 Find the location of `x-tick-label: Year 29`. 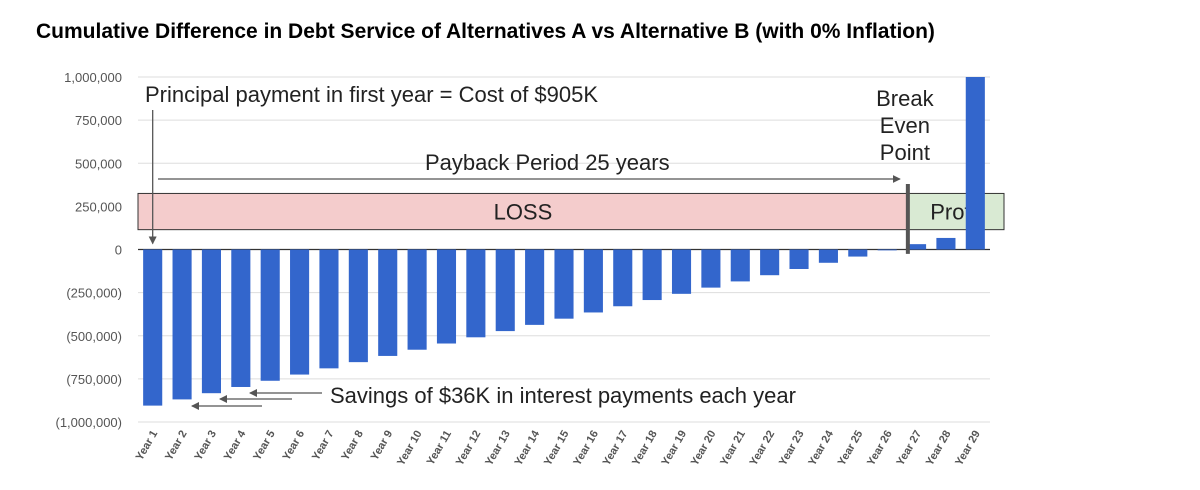

x-tick-label: Year 29 is located at coordinates (968, 448).